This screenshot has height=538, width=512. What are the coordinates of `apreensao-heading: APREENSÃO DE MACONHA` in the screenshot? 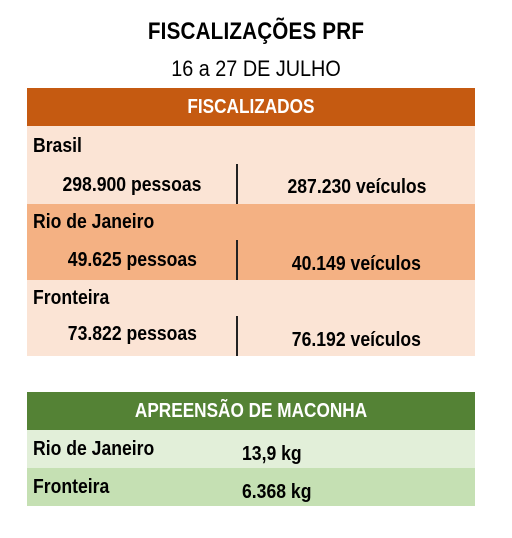 It's located at (251, 410).